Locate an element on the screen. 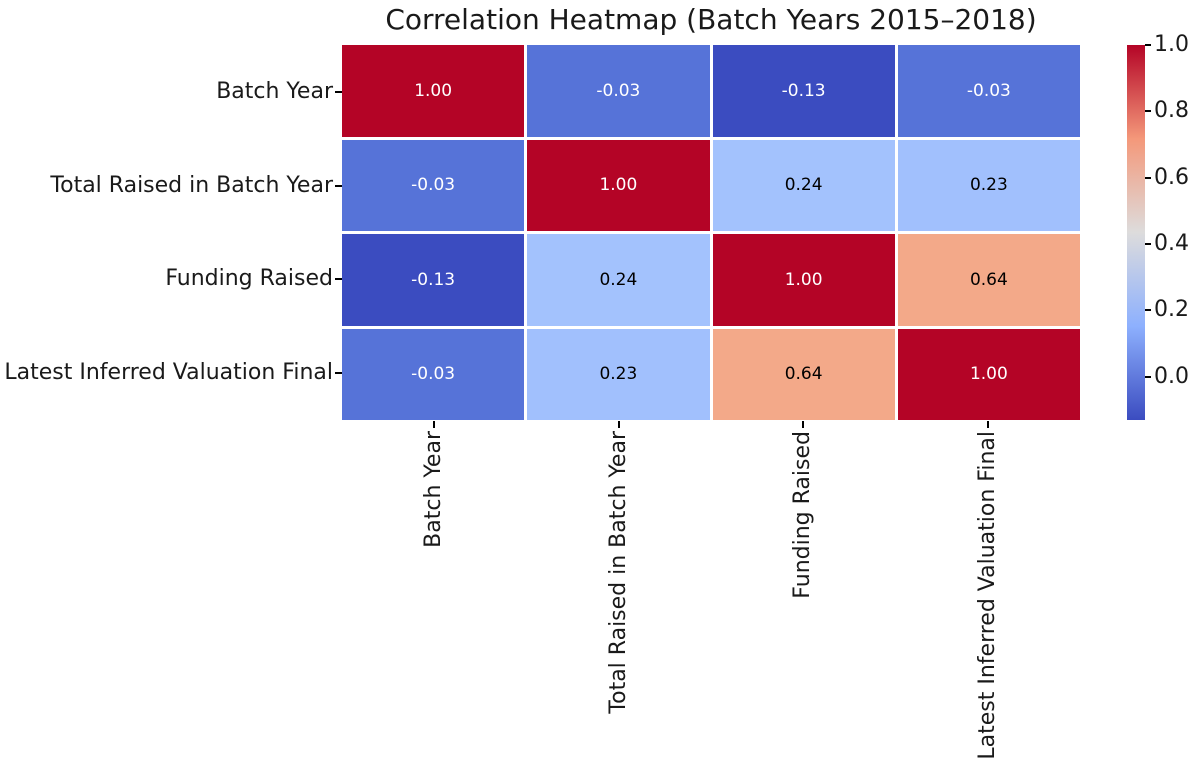 This screenshot has height=763, width=1200. x-axis-tick-label: Funding Raised is located at coordinates (803, 515).